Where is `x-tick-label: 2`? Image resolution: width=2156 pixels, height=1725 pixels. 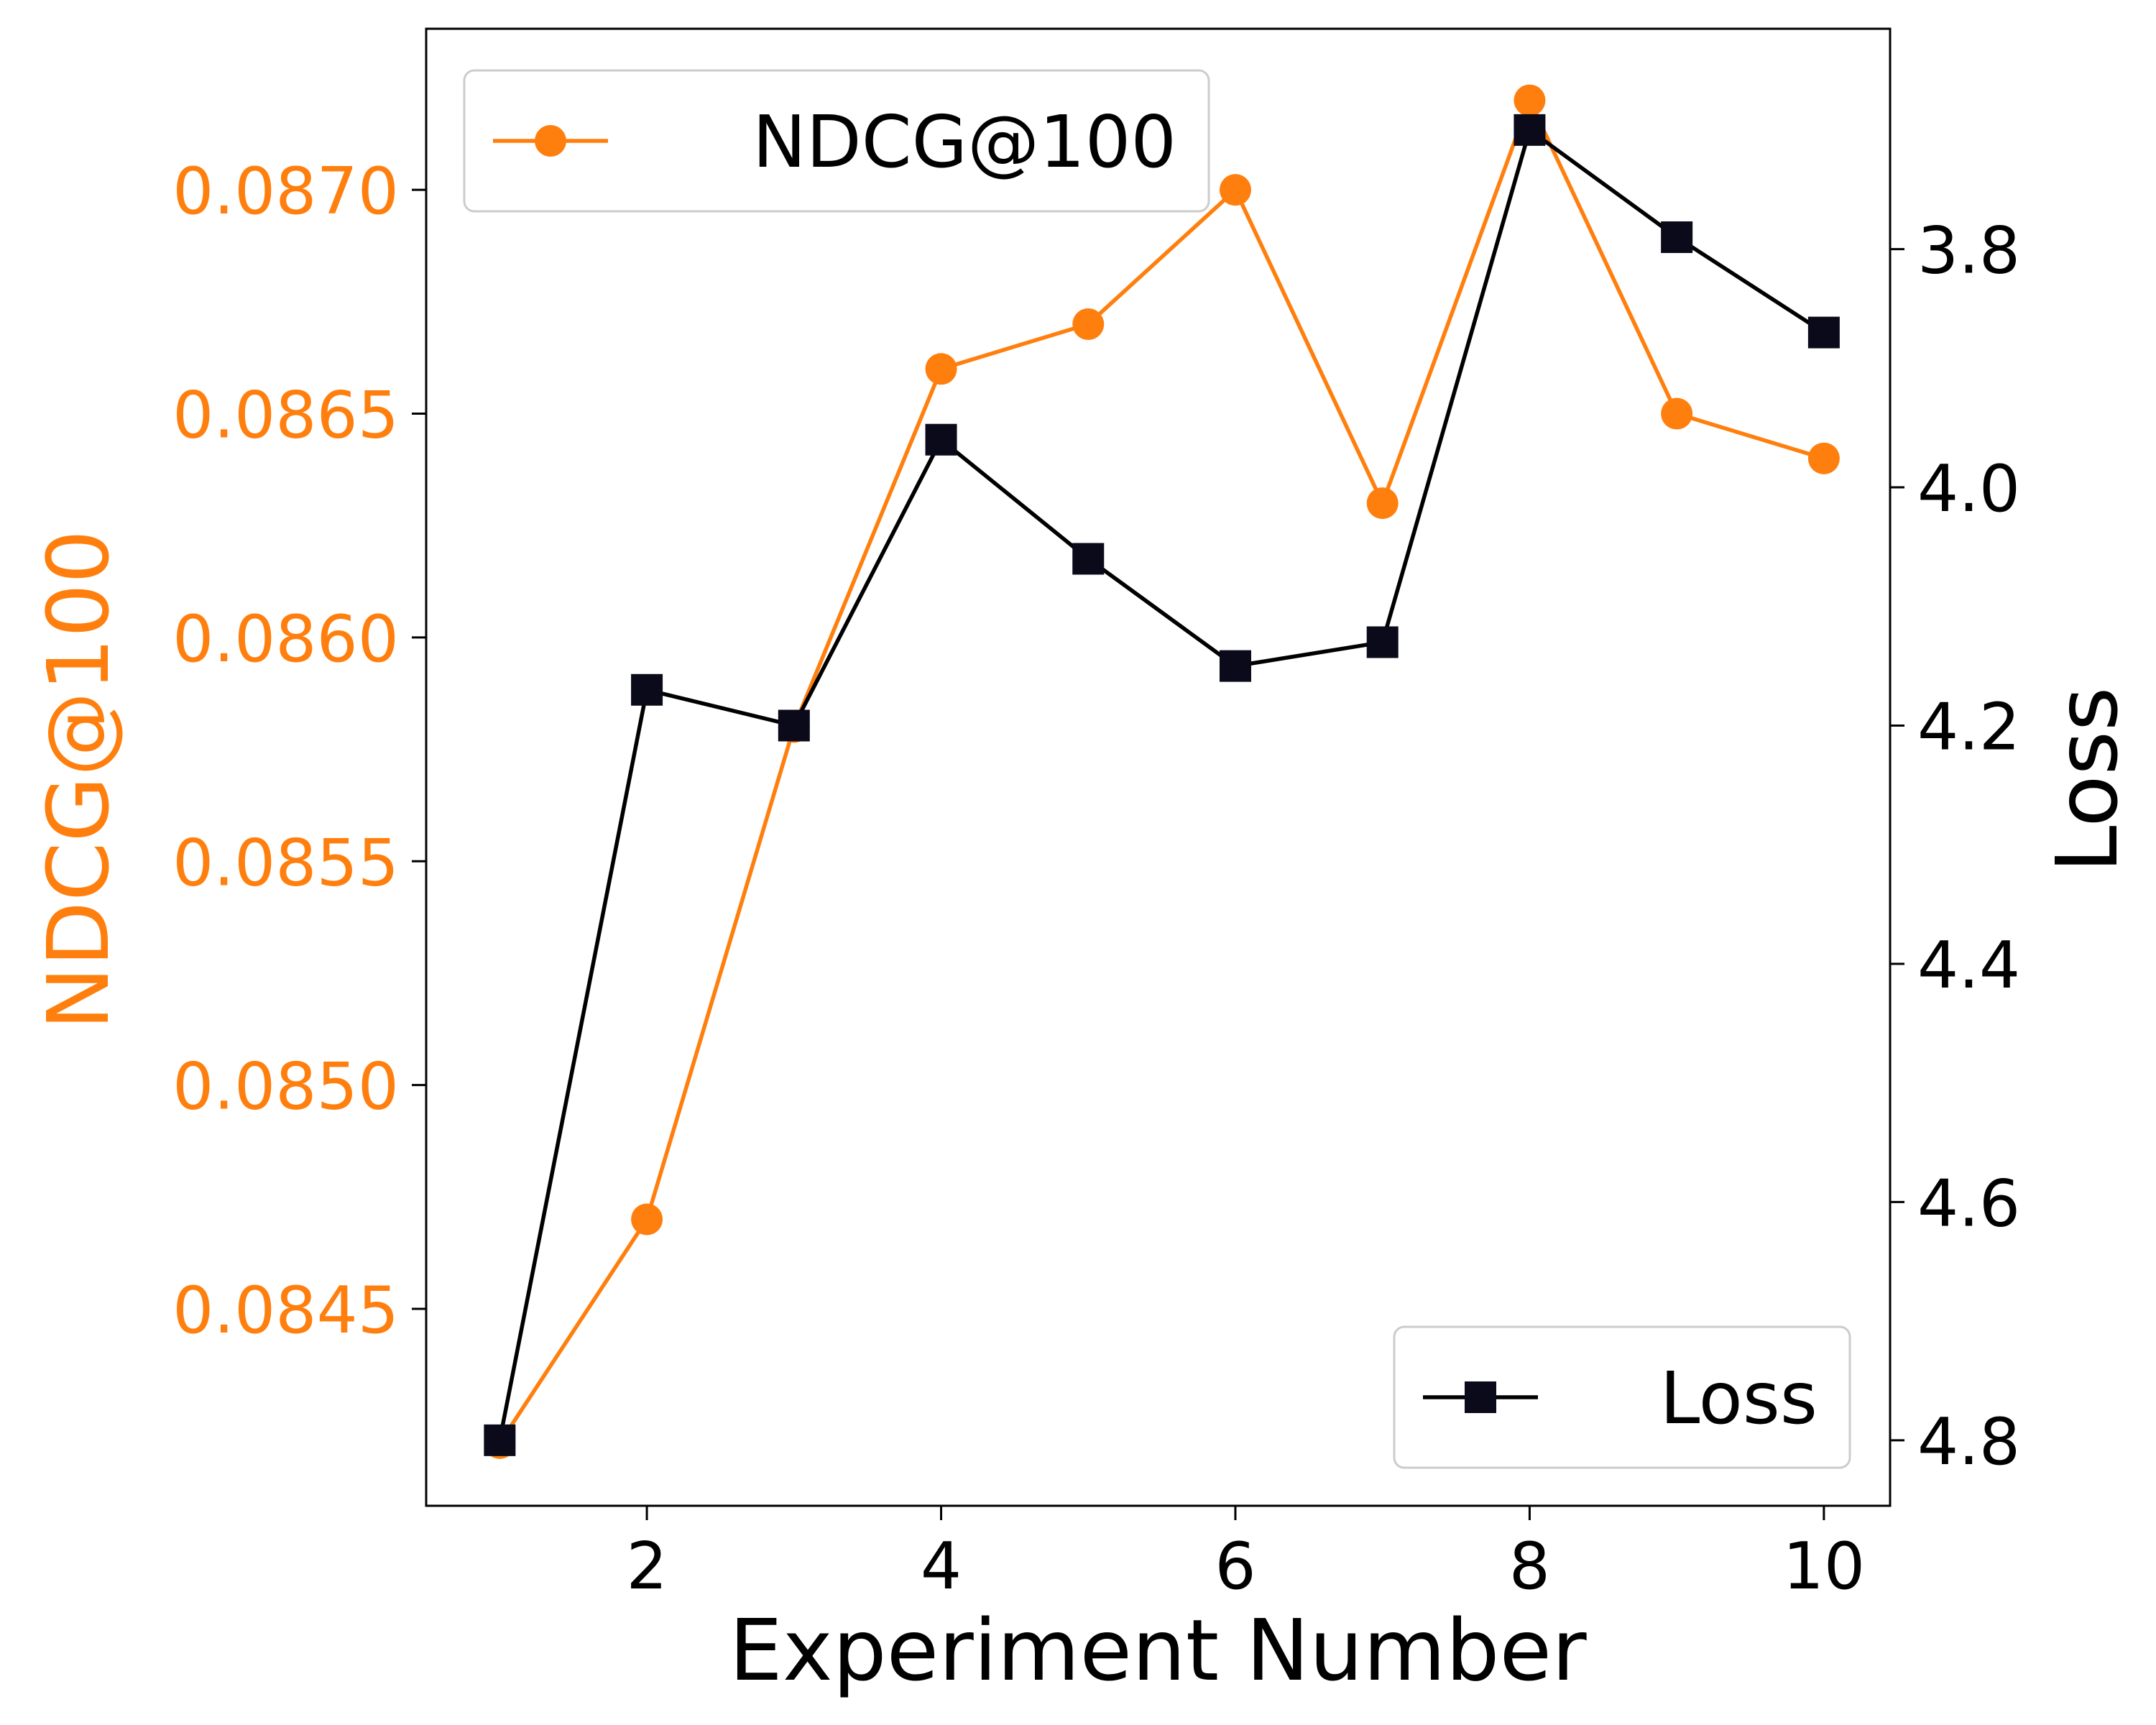
x-tick-label: 2 is located at coordinates (646, 1566).